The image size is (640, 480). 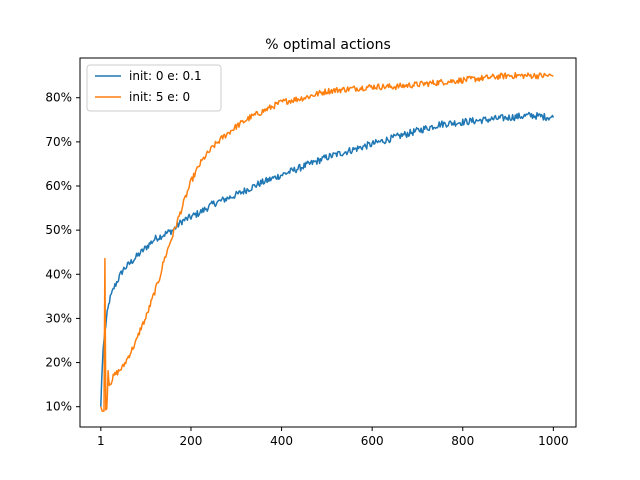 I want to click on x-tick-label: 200, so click(x=191, y=441).